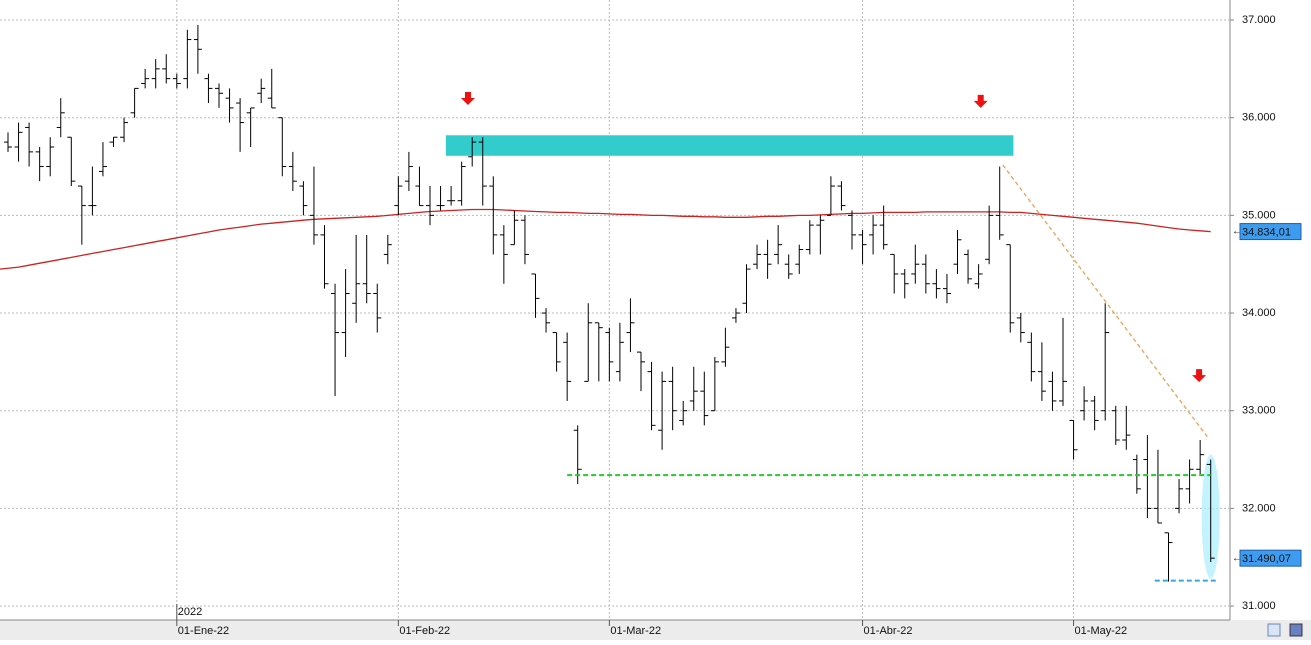 The height and width of the screenshot is (645, 1311). I want to click on close-last-label-box, so click(1270, 558).